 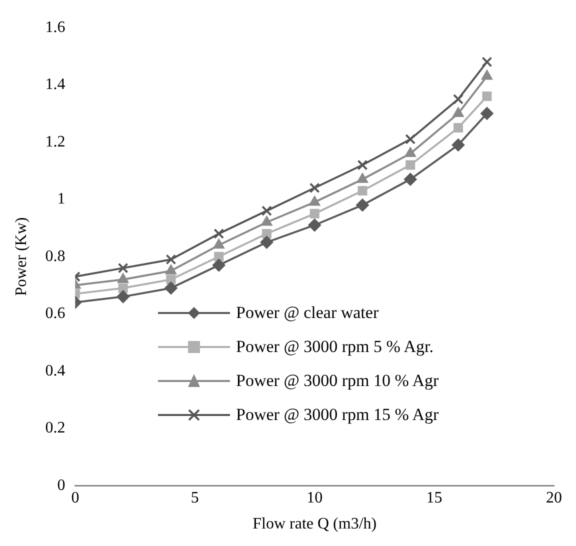 I want to click on y-tick-label: 0.8, so click(x=55, y=256).